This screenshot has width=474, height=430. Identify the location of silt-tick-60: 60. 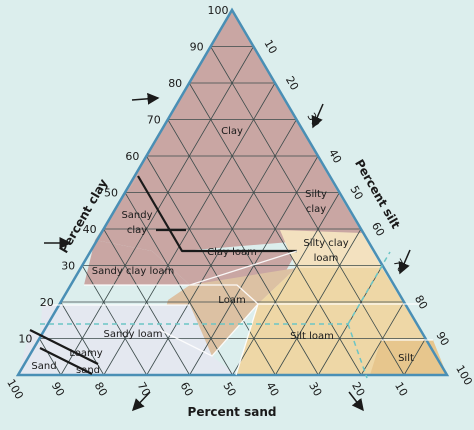
(378, 229).